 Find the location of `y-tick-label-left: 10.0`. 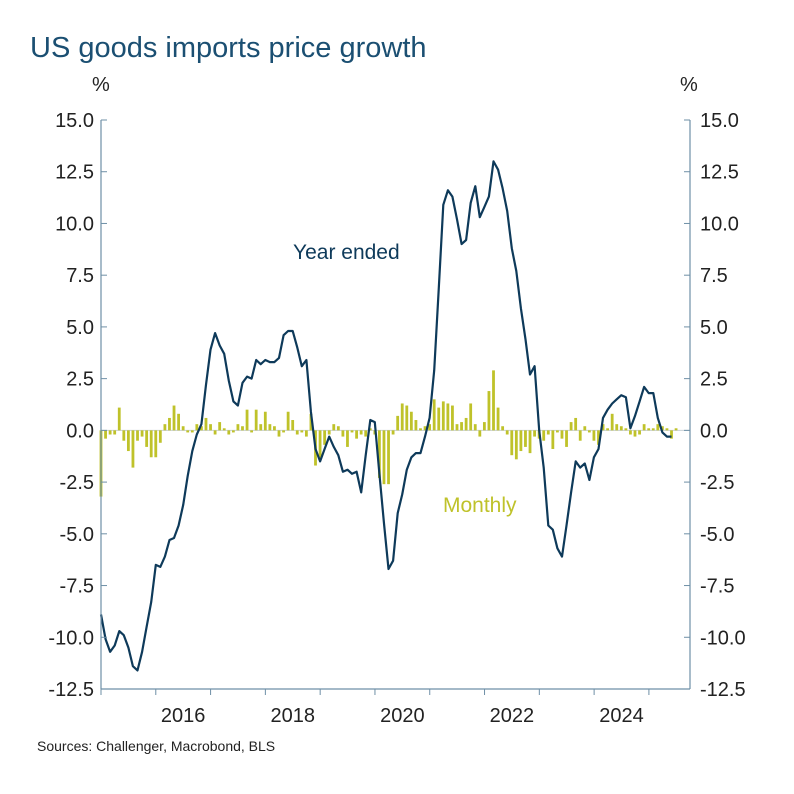

y-tick-label-left: 10.0 is located at coordinates (74, 224).